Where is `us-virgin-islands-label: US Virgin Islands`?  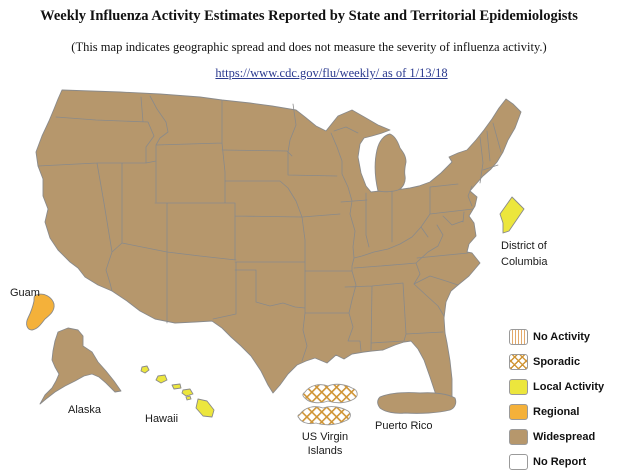
us-virgin-islands-label: US Virgin Islands is located at coordinates (325, 444).